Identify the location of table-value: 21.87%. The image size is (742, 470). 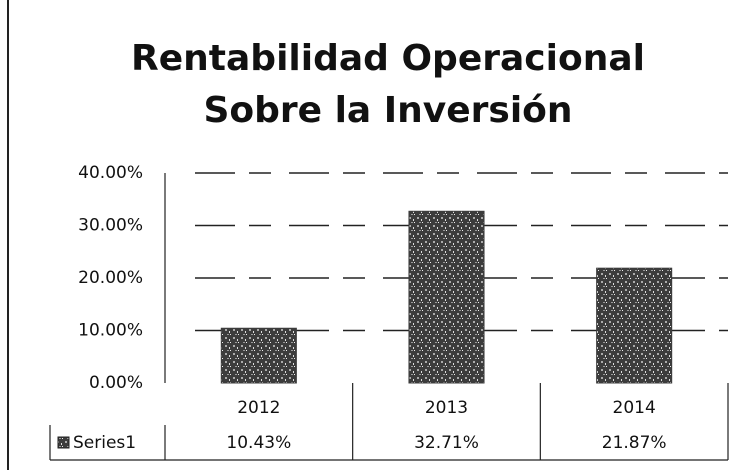
(634, 443).